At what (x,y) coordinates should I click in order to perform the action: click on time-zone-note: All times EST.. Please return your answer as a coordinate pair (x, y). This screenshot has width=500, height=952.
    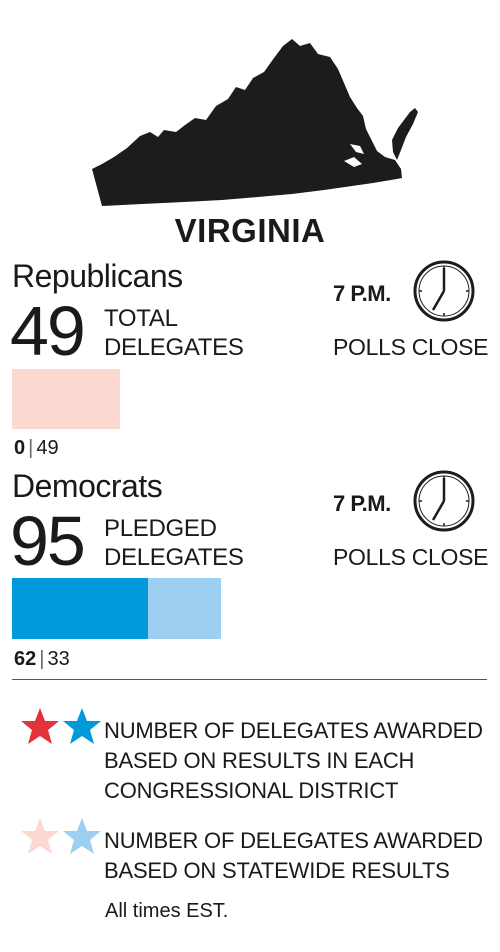
    Looking at the image, I should click on (167, 911).